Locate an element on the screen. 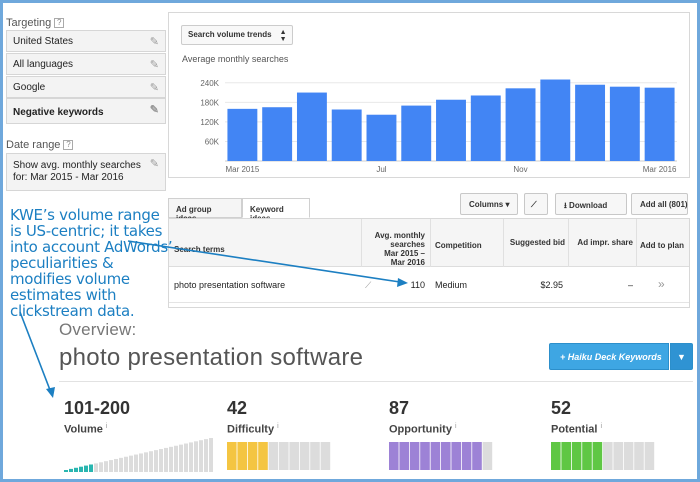  date-range-title: Date range? is located at coordinates (40, 145).